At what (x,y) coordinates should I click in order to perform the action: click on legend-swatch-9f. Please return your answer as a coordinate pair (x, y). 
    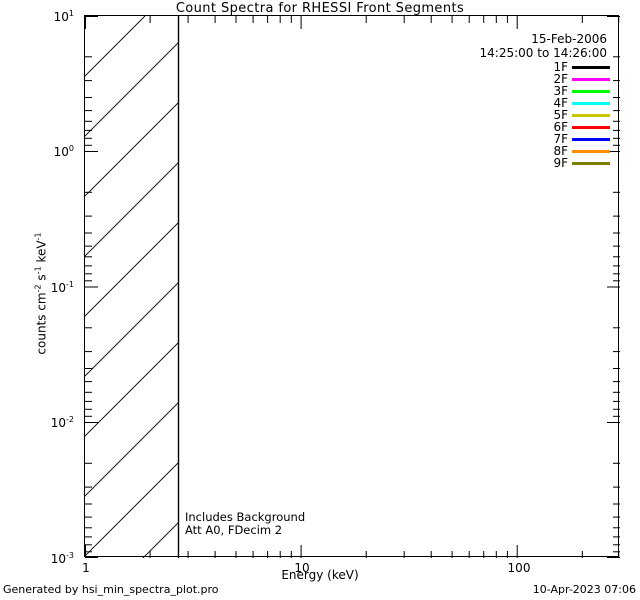
    Looking at the image, I should click on (591, 163).